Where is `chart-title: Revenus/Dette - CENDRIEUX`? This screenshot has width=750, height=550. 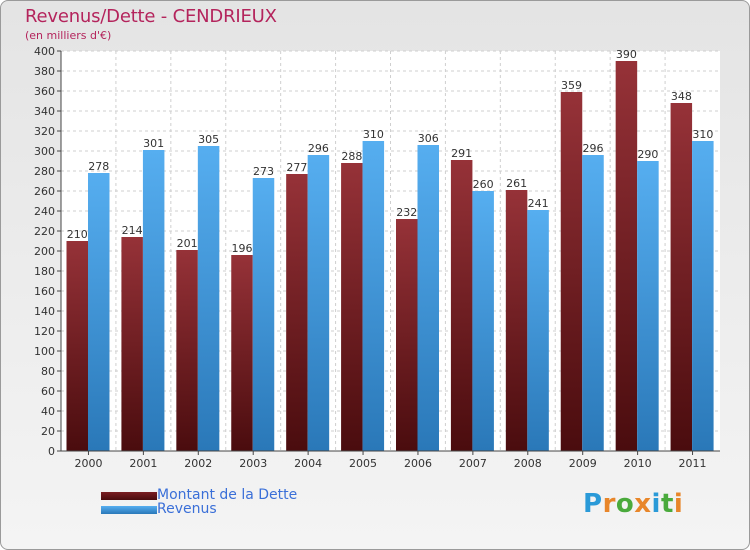 chart-title: Revenus/Dette - CENDRIEUX is located at coordinates (151, 16).